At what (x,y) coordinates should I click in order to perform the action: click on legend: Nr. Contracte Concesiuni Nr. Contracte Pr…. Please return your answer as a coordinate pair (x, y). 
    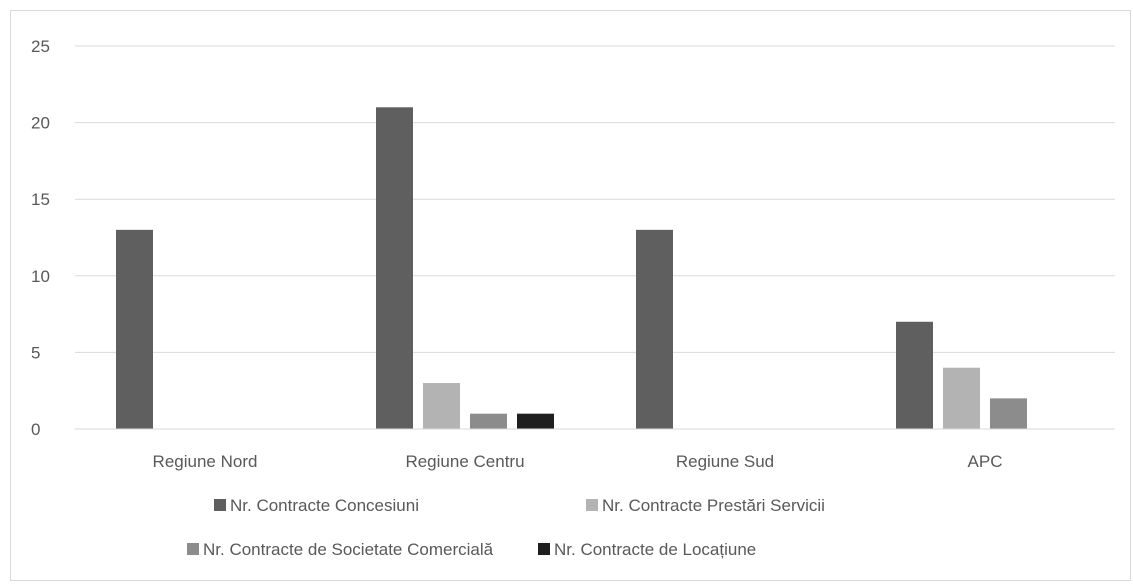
    Looking at the image, I should click on (506, 527).